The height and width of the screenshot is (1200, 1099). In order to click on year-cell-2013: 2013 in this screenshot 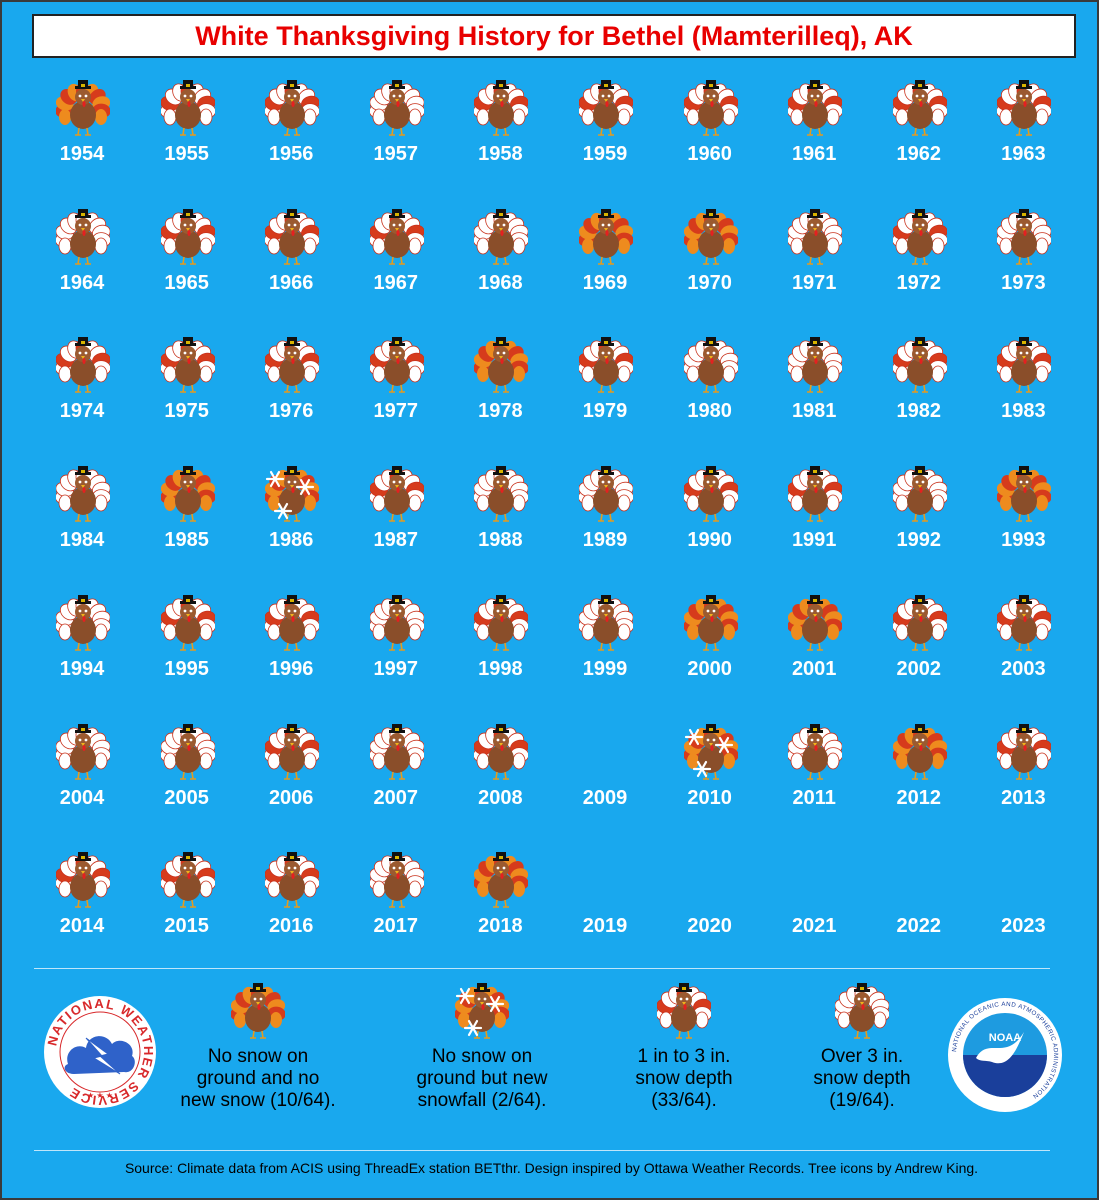, I will do `click(1023, 778)`.